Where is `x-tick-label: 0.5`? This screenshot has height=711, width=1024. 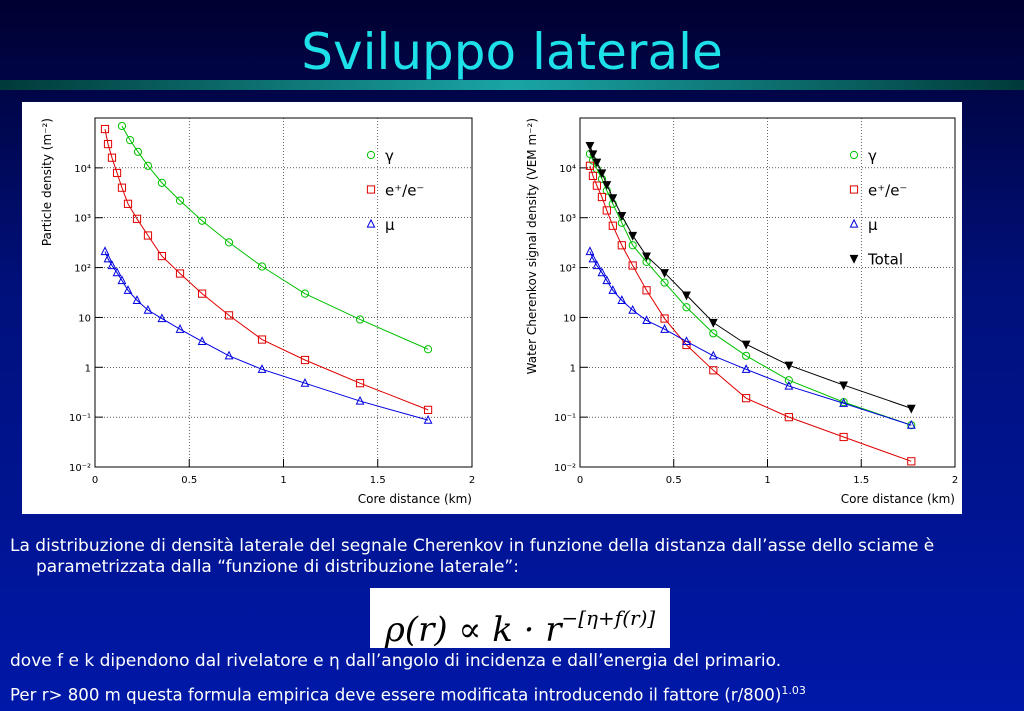 x-tick-label: 0.5 is located at coordinates (189, 480).